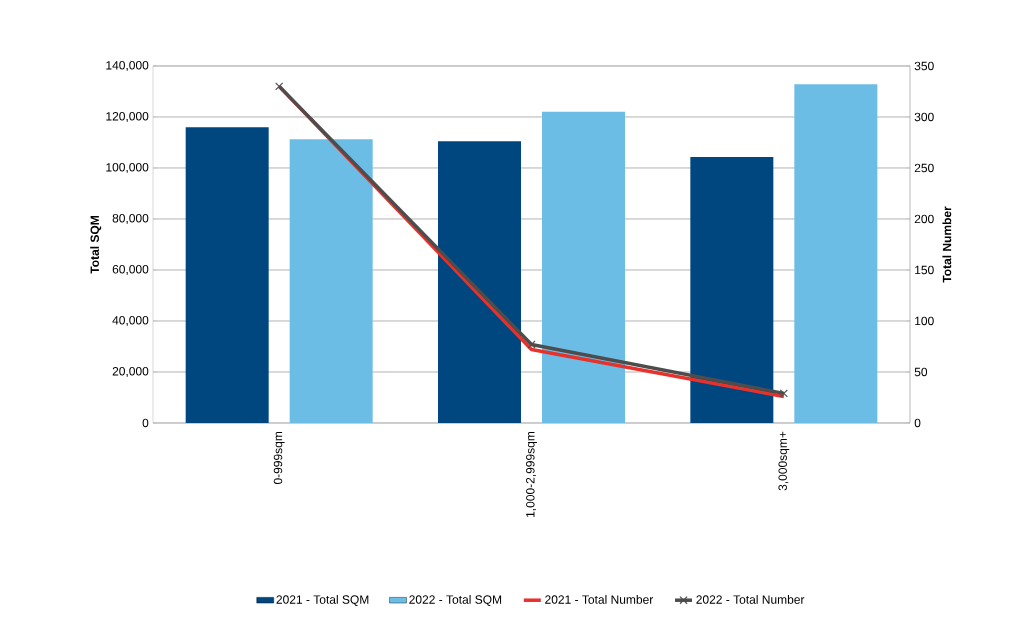  I want to click on x-tick-label: 3,000sqm+, so click(784, 461).